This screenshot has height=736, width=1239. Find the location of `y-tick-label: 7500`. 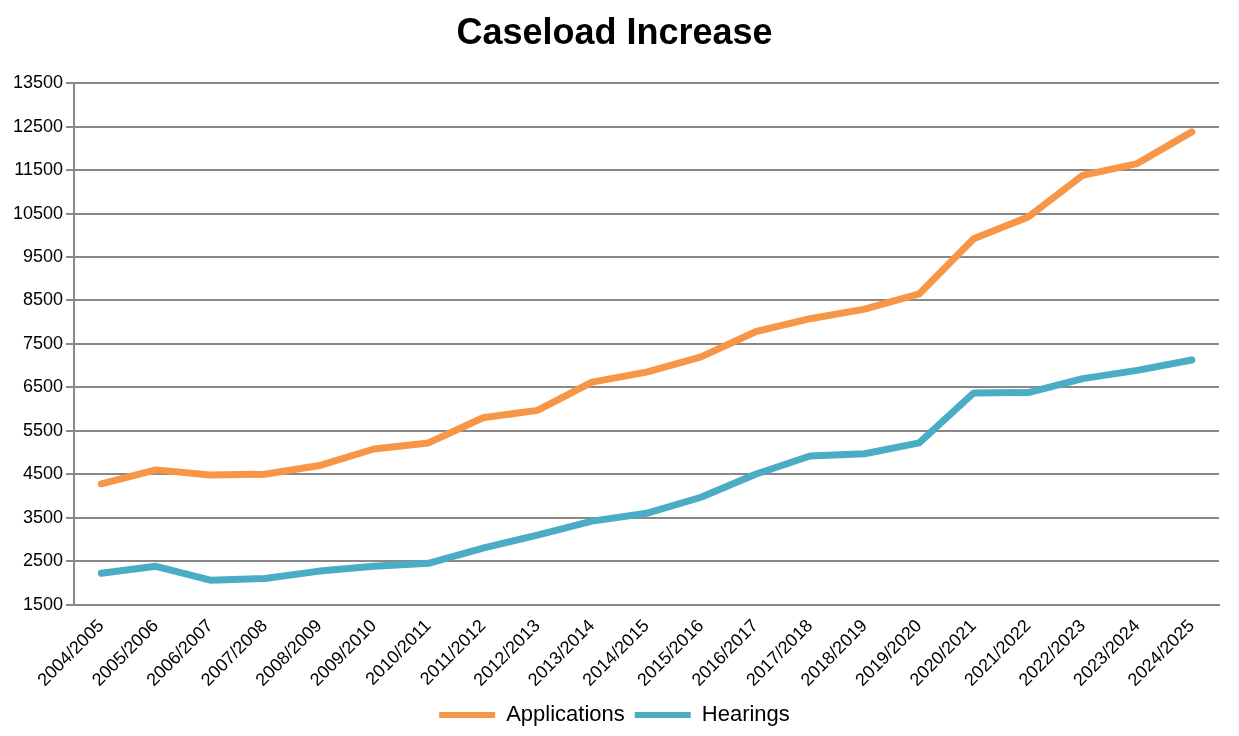

y-tick-label: 7500 is located at coordinates (43, 342).